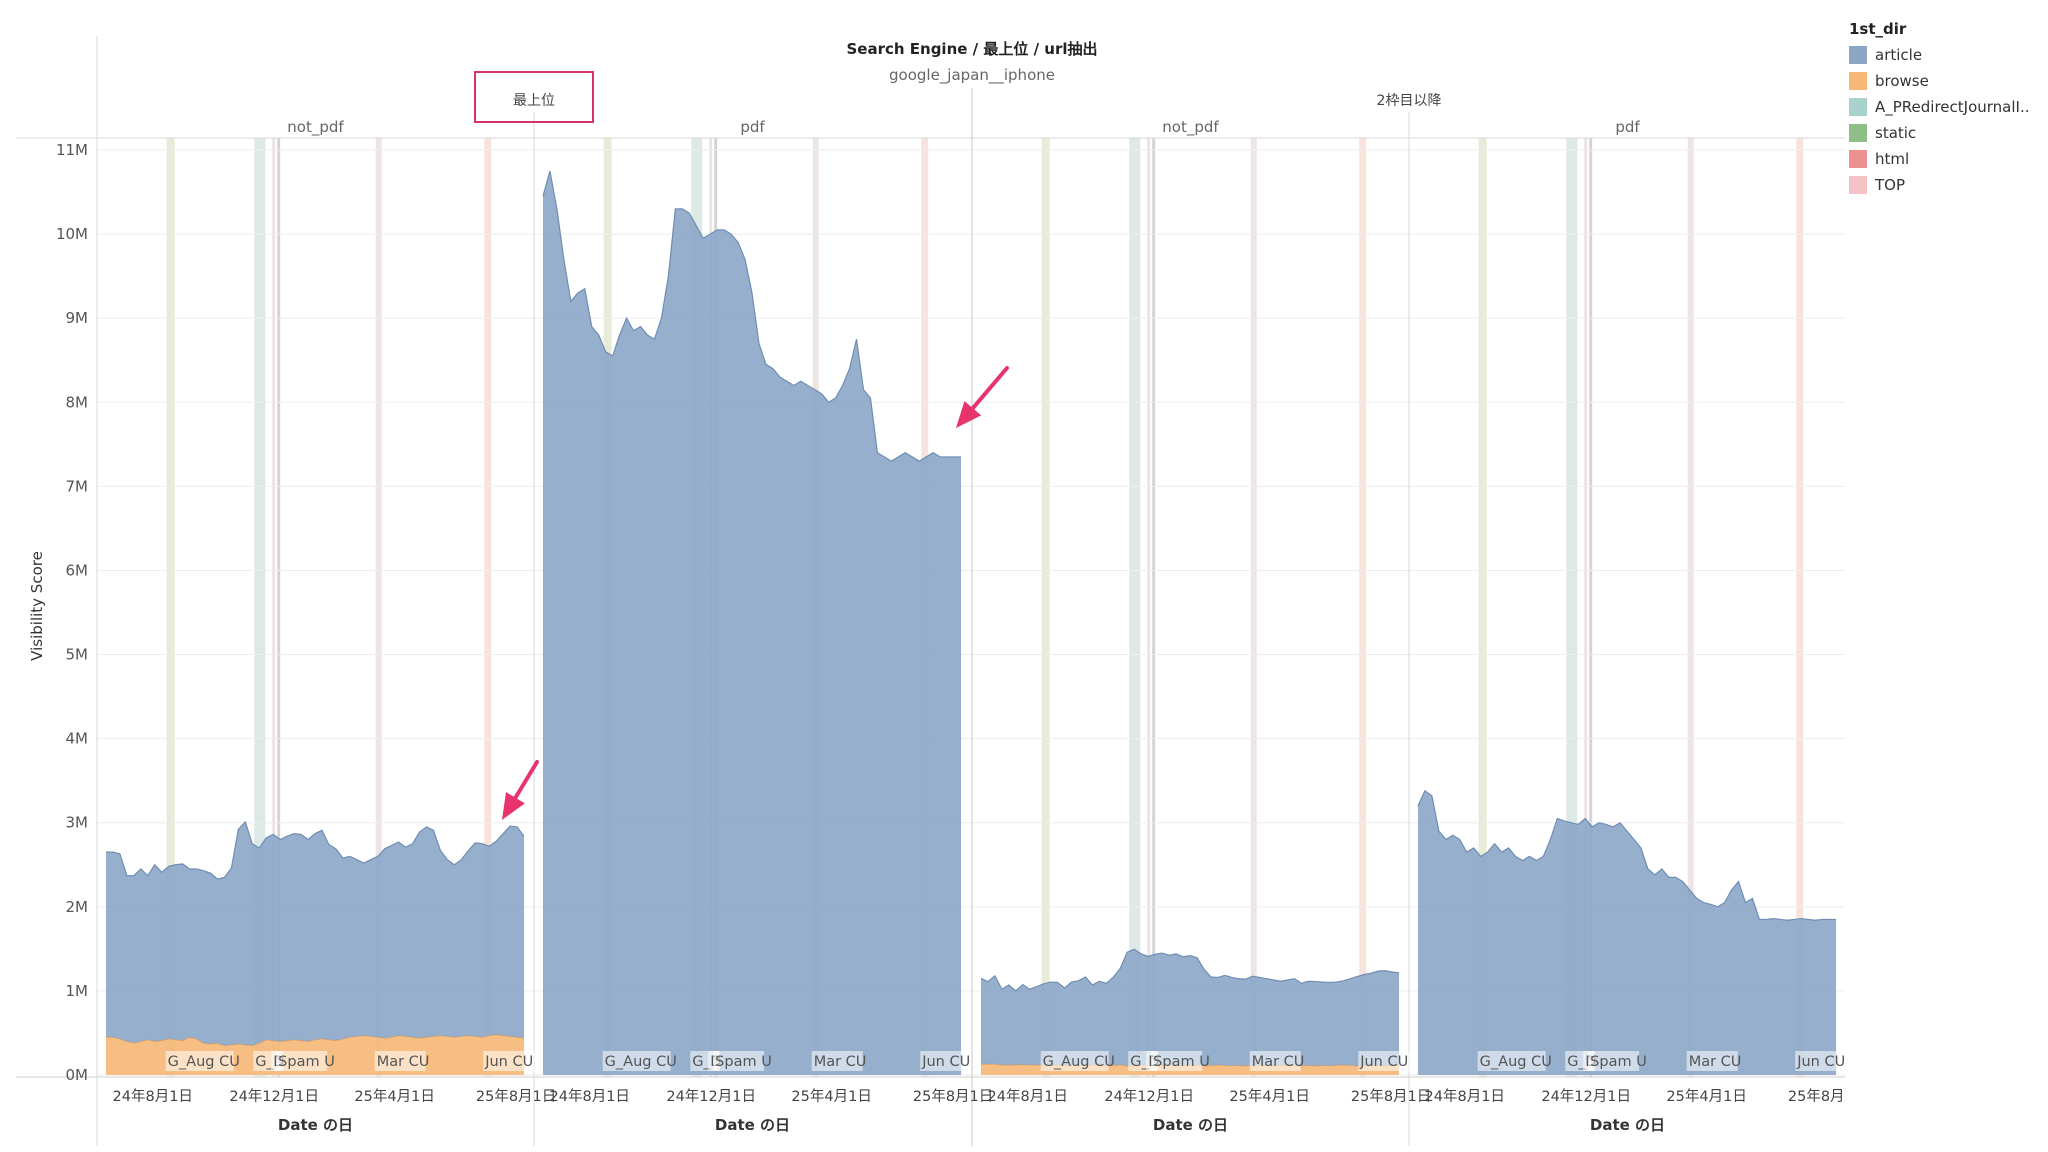 This screenshot has width=2048, height=1152. What do you see at coordinates (1946, 185) in the screenshot?
I see `legend-item-top: TOP` at bounding box center [1946, 185].